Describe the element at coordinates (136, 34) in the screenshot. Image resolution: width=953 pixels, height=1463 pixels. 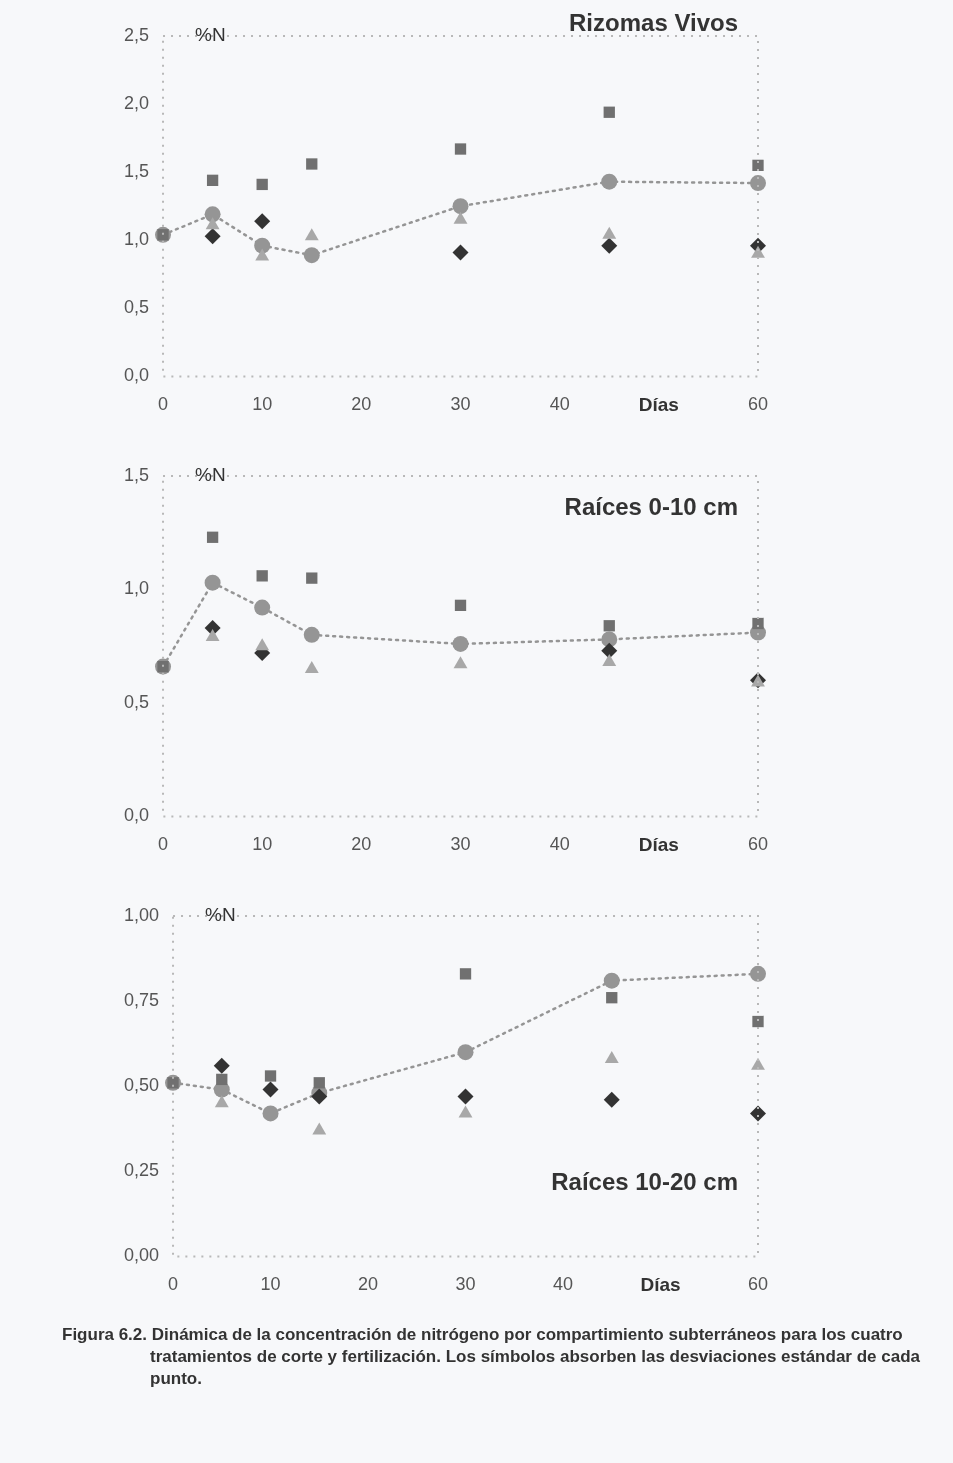
I see `y-tick-label: 2,5` at that location.